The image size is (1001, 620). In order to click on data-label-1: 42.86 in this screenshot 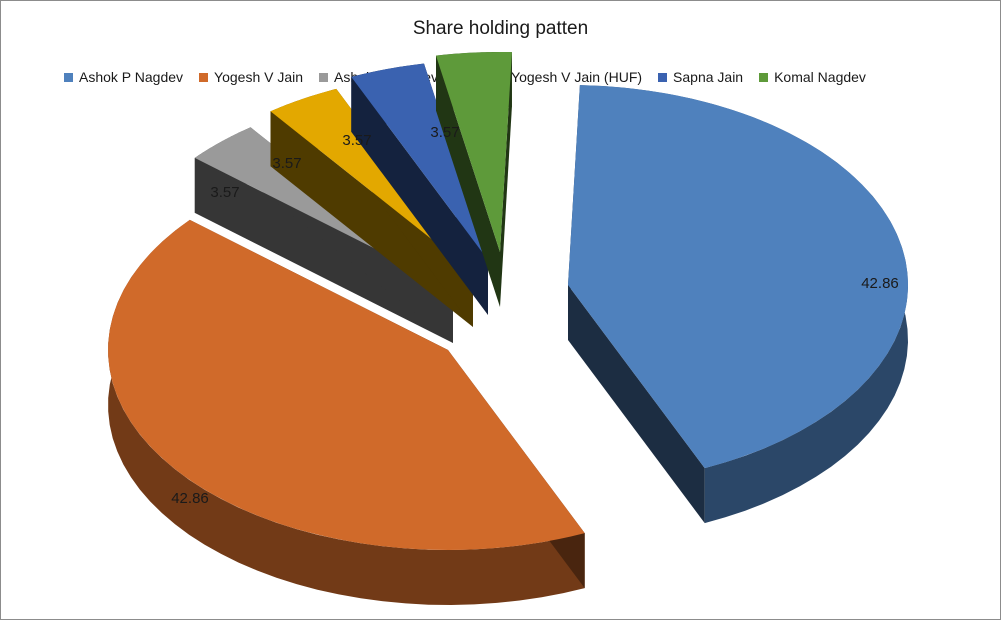, I will do `click(190, 498)`.